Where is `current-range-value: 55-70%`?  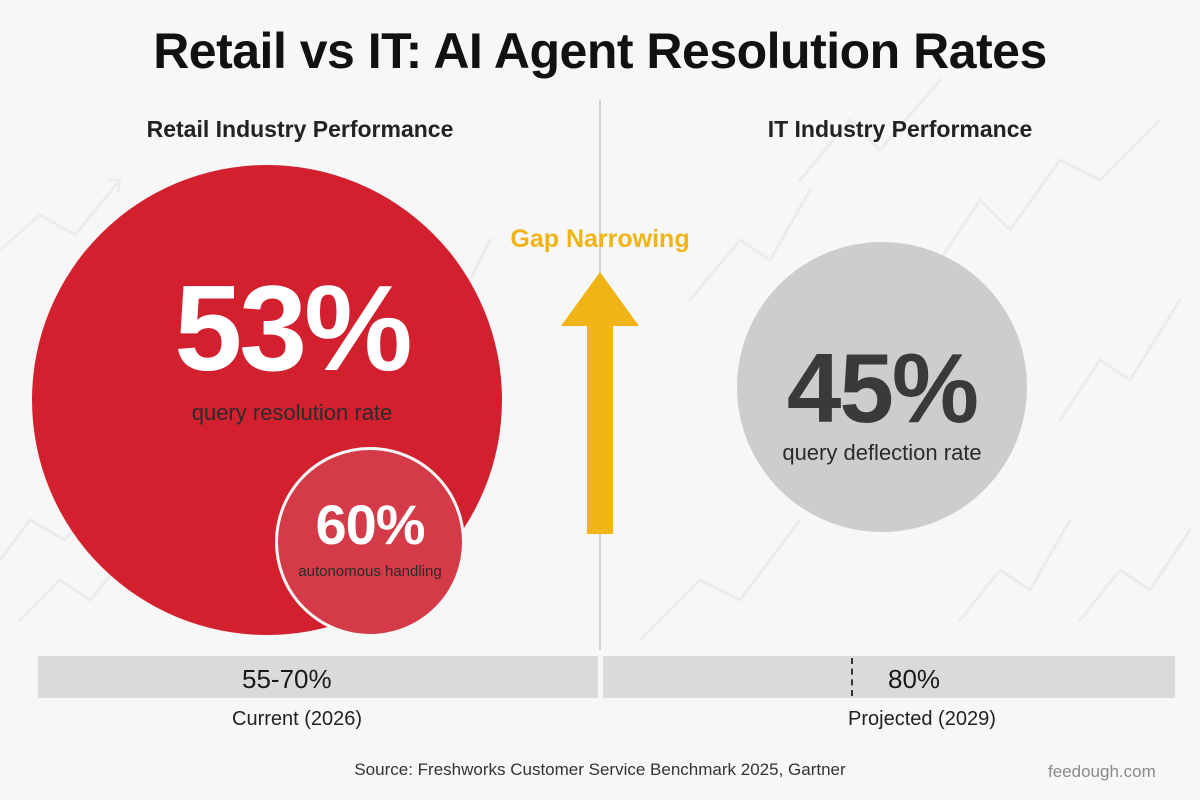 current-range-value: 55-70% is located at coordinates (287, 679).